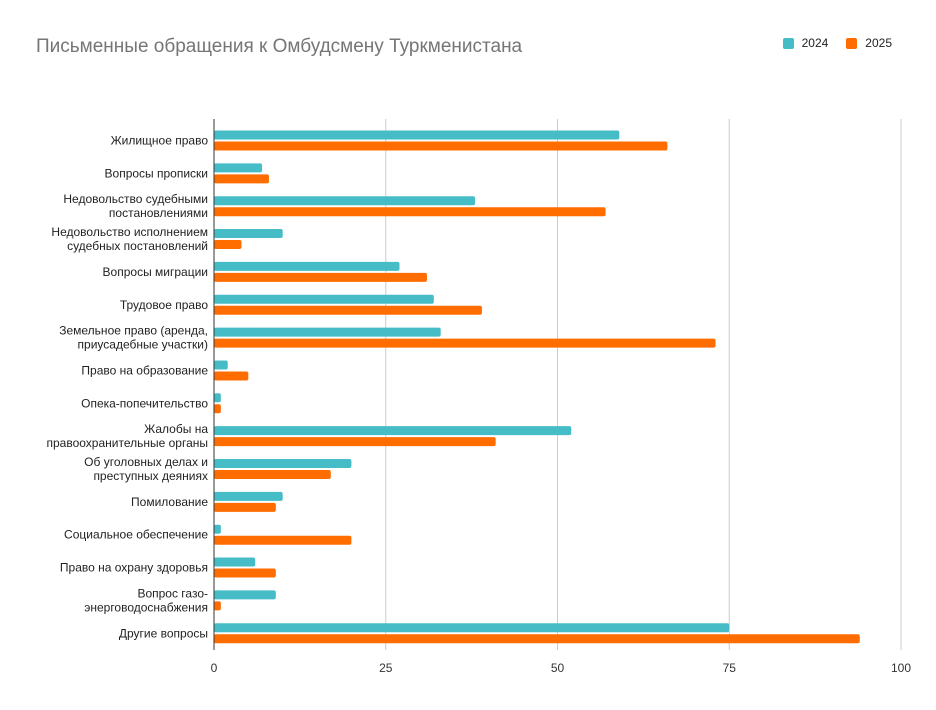 Image resolution: width=936 pixels, height=710 pixels. I want to click on category-label-line: Вопросы миграции, so click(155, 272).